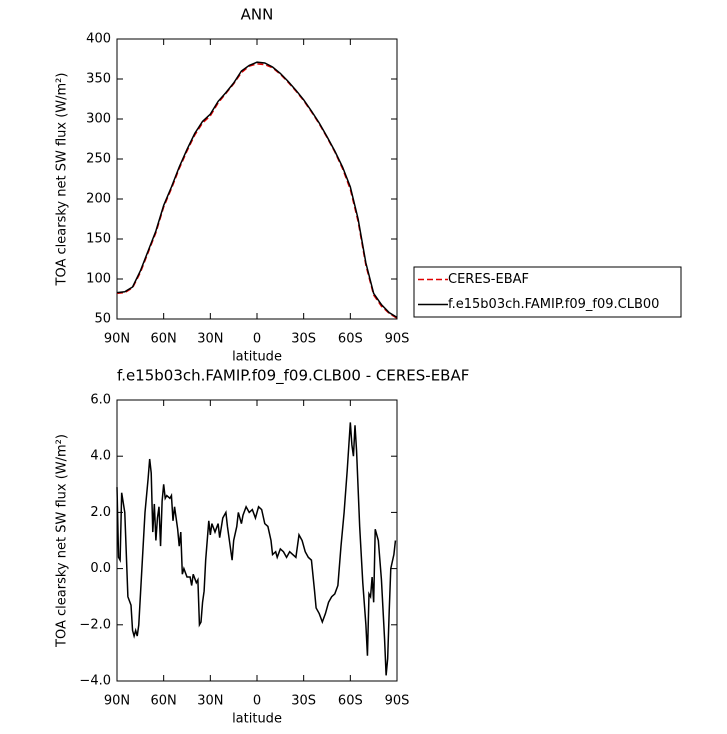  What do you see at coordinates (102, 319) in the screenshot?
I see `y-tick-label: 50` at bounding box center [102, 319].